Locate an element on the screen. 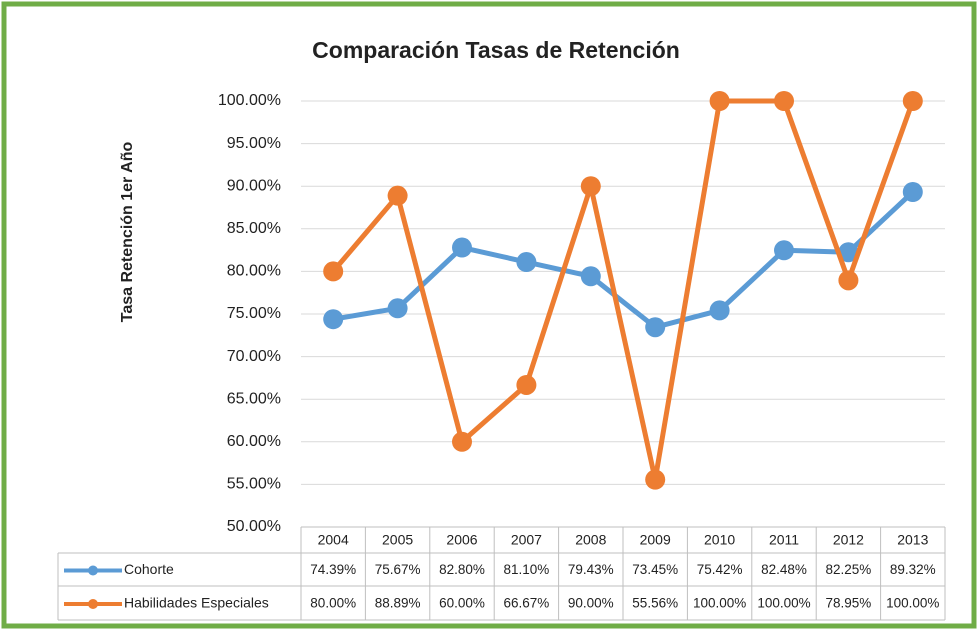  table-value: 88.89% is located at coordinates (398, 603).